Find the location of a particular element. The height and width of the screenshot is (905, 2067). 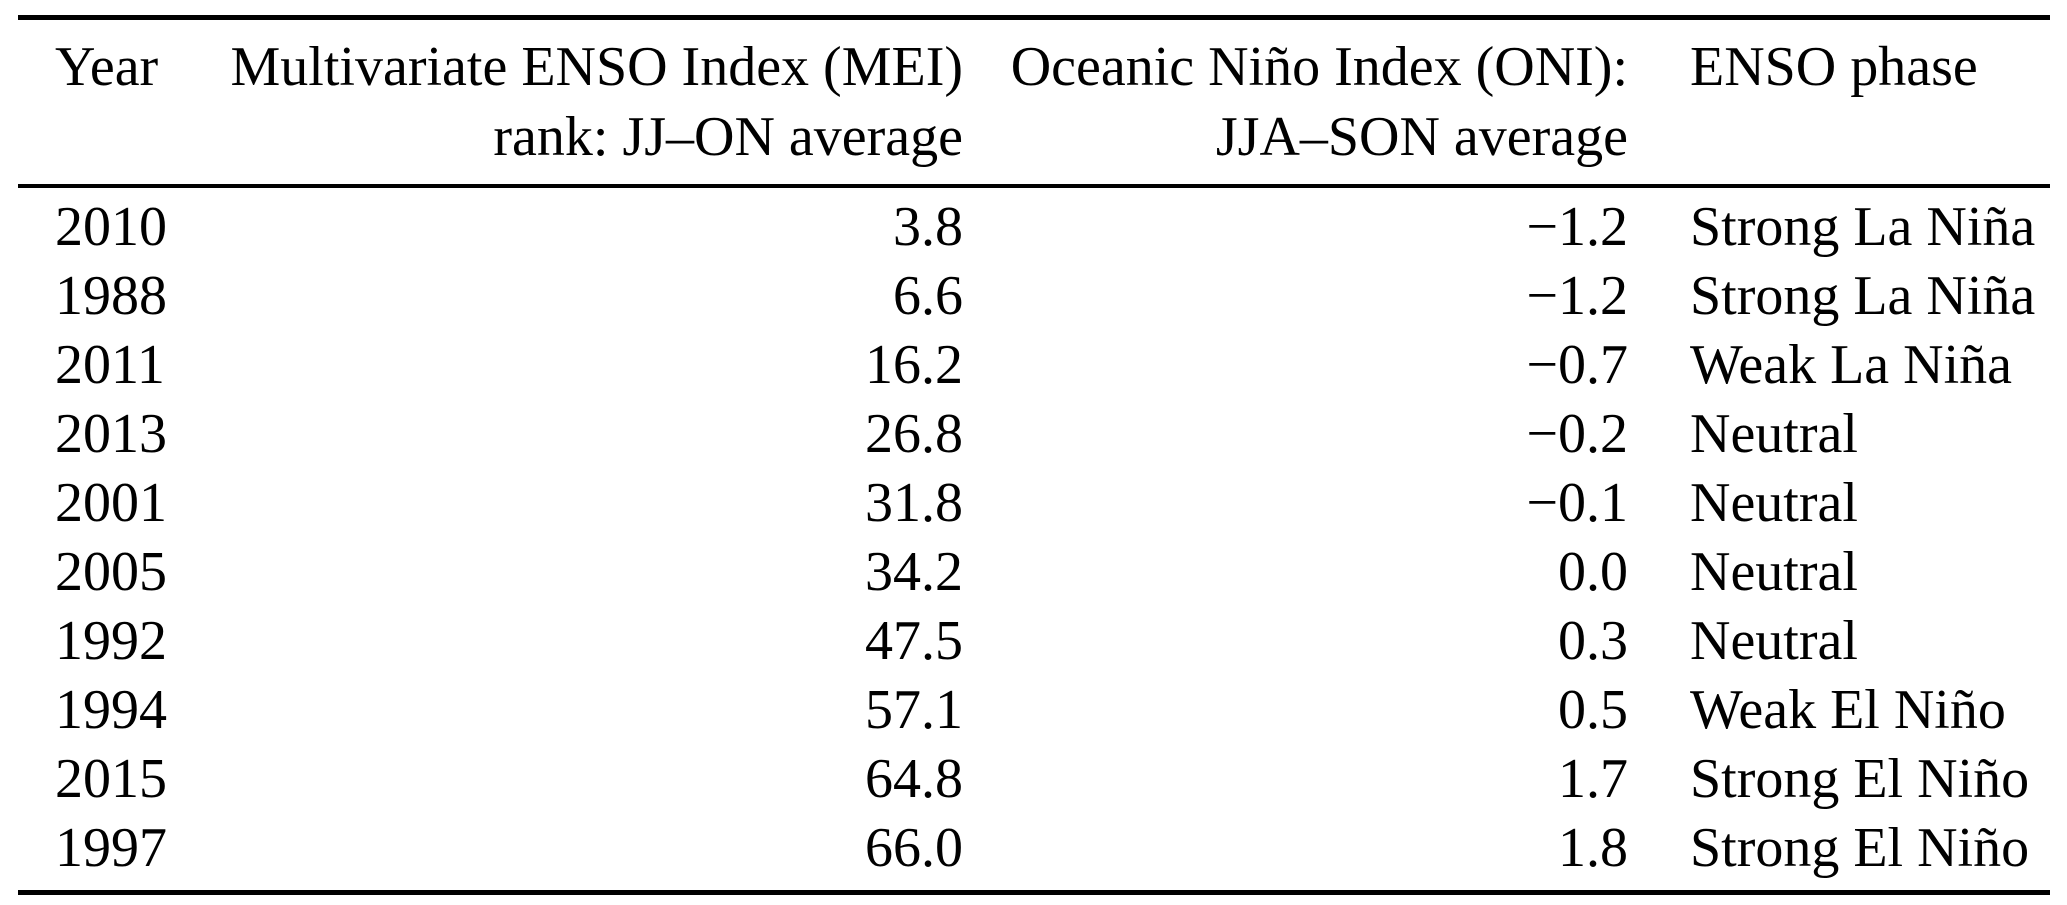

cell-year: 1994 is located at coordinates (111, 710).